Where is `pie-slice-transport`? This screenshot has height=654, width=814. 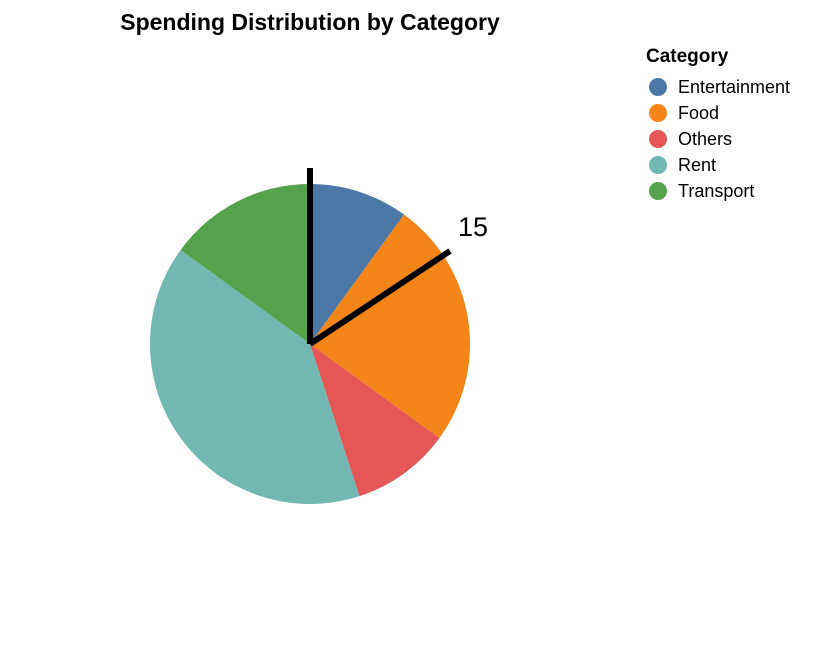 pie-slice-transport is located at coordinates (245, 264).